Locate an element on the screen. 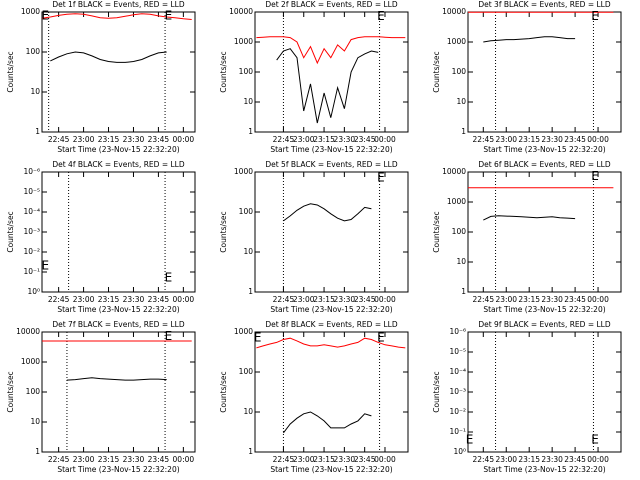  chart-title: Det 2f BLACK = Events, RED = LLD is located at coordinates (331, 4).